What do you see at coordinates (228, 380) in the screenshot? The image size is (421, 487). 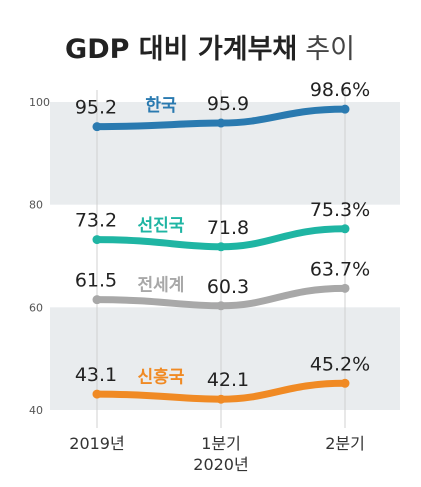 I see `data-value-label: 42.1` at bounding box center [228, 380].